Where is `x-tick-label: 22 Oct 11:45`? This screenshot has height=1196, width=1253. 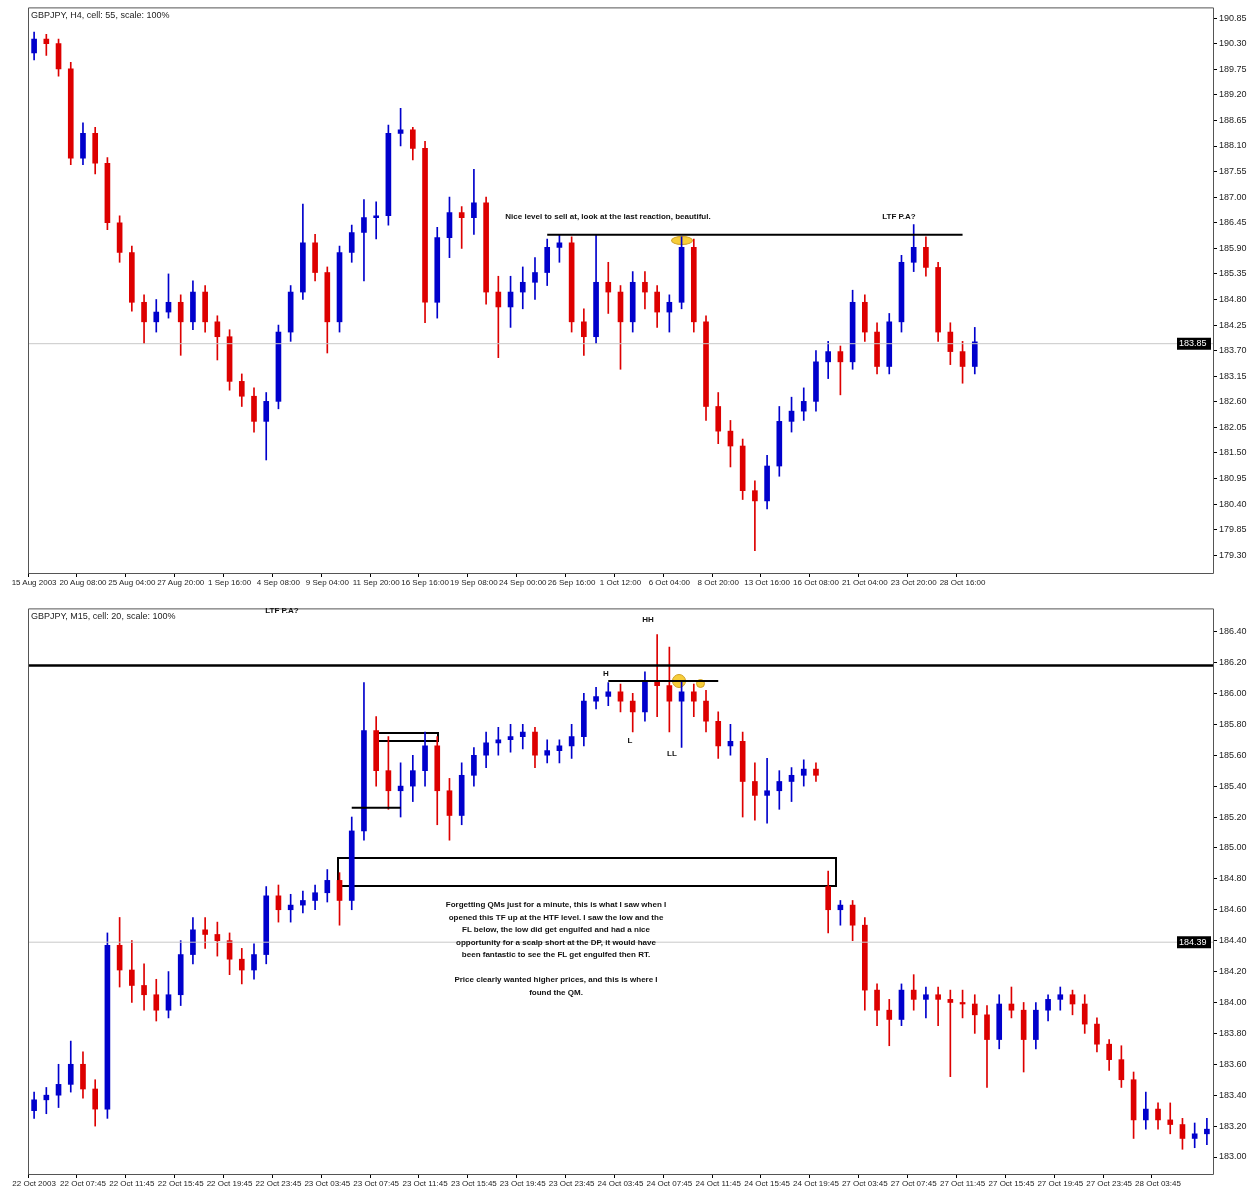 x-tick-label: 22 Oct 11:45 is located at coordinates (132, 1183).